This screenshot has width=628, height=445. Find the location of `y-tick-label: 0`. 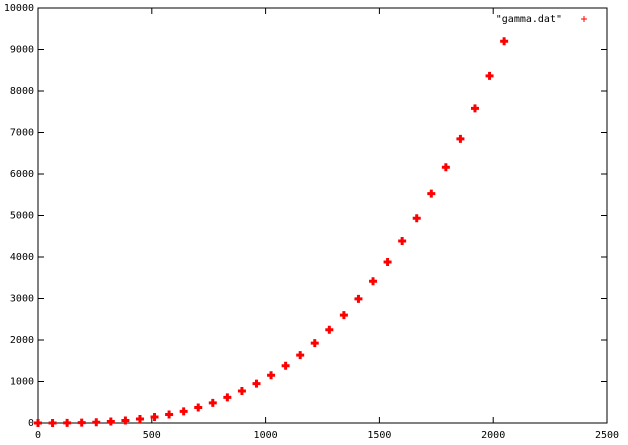

y-tick-label: 0 is located at coordinates (31, 423).